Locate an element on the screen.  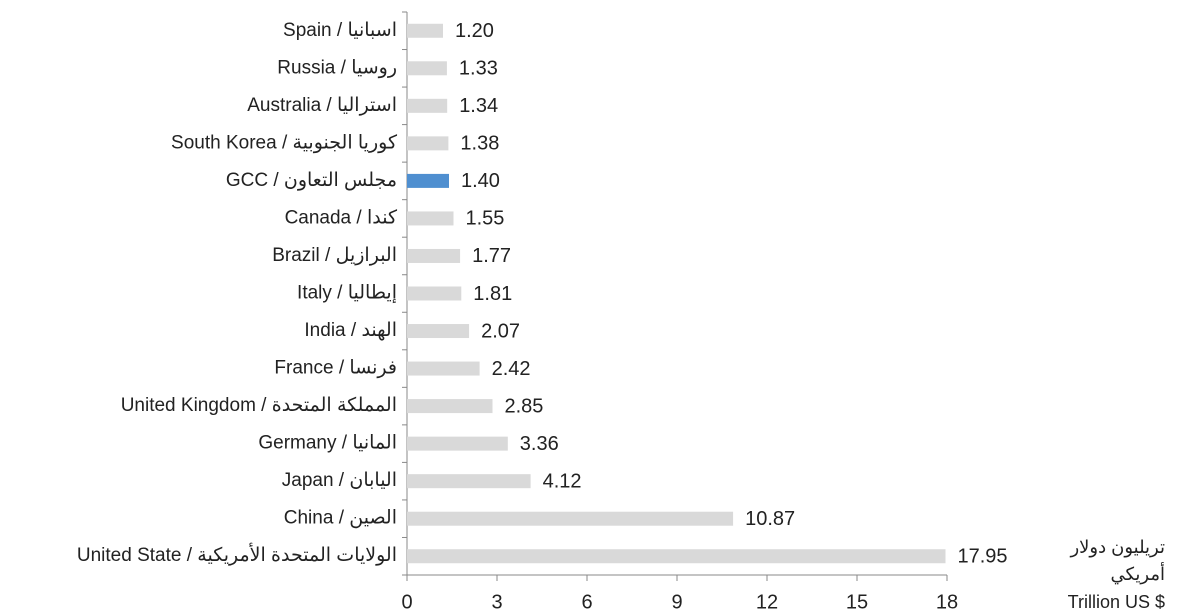
value-label: 3.36 is located at coordinates (539, 444).